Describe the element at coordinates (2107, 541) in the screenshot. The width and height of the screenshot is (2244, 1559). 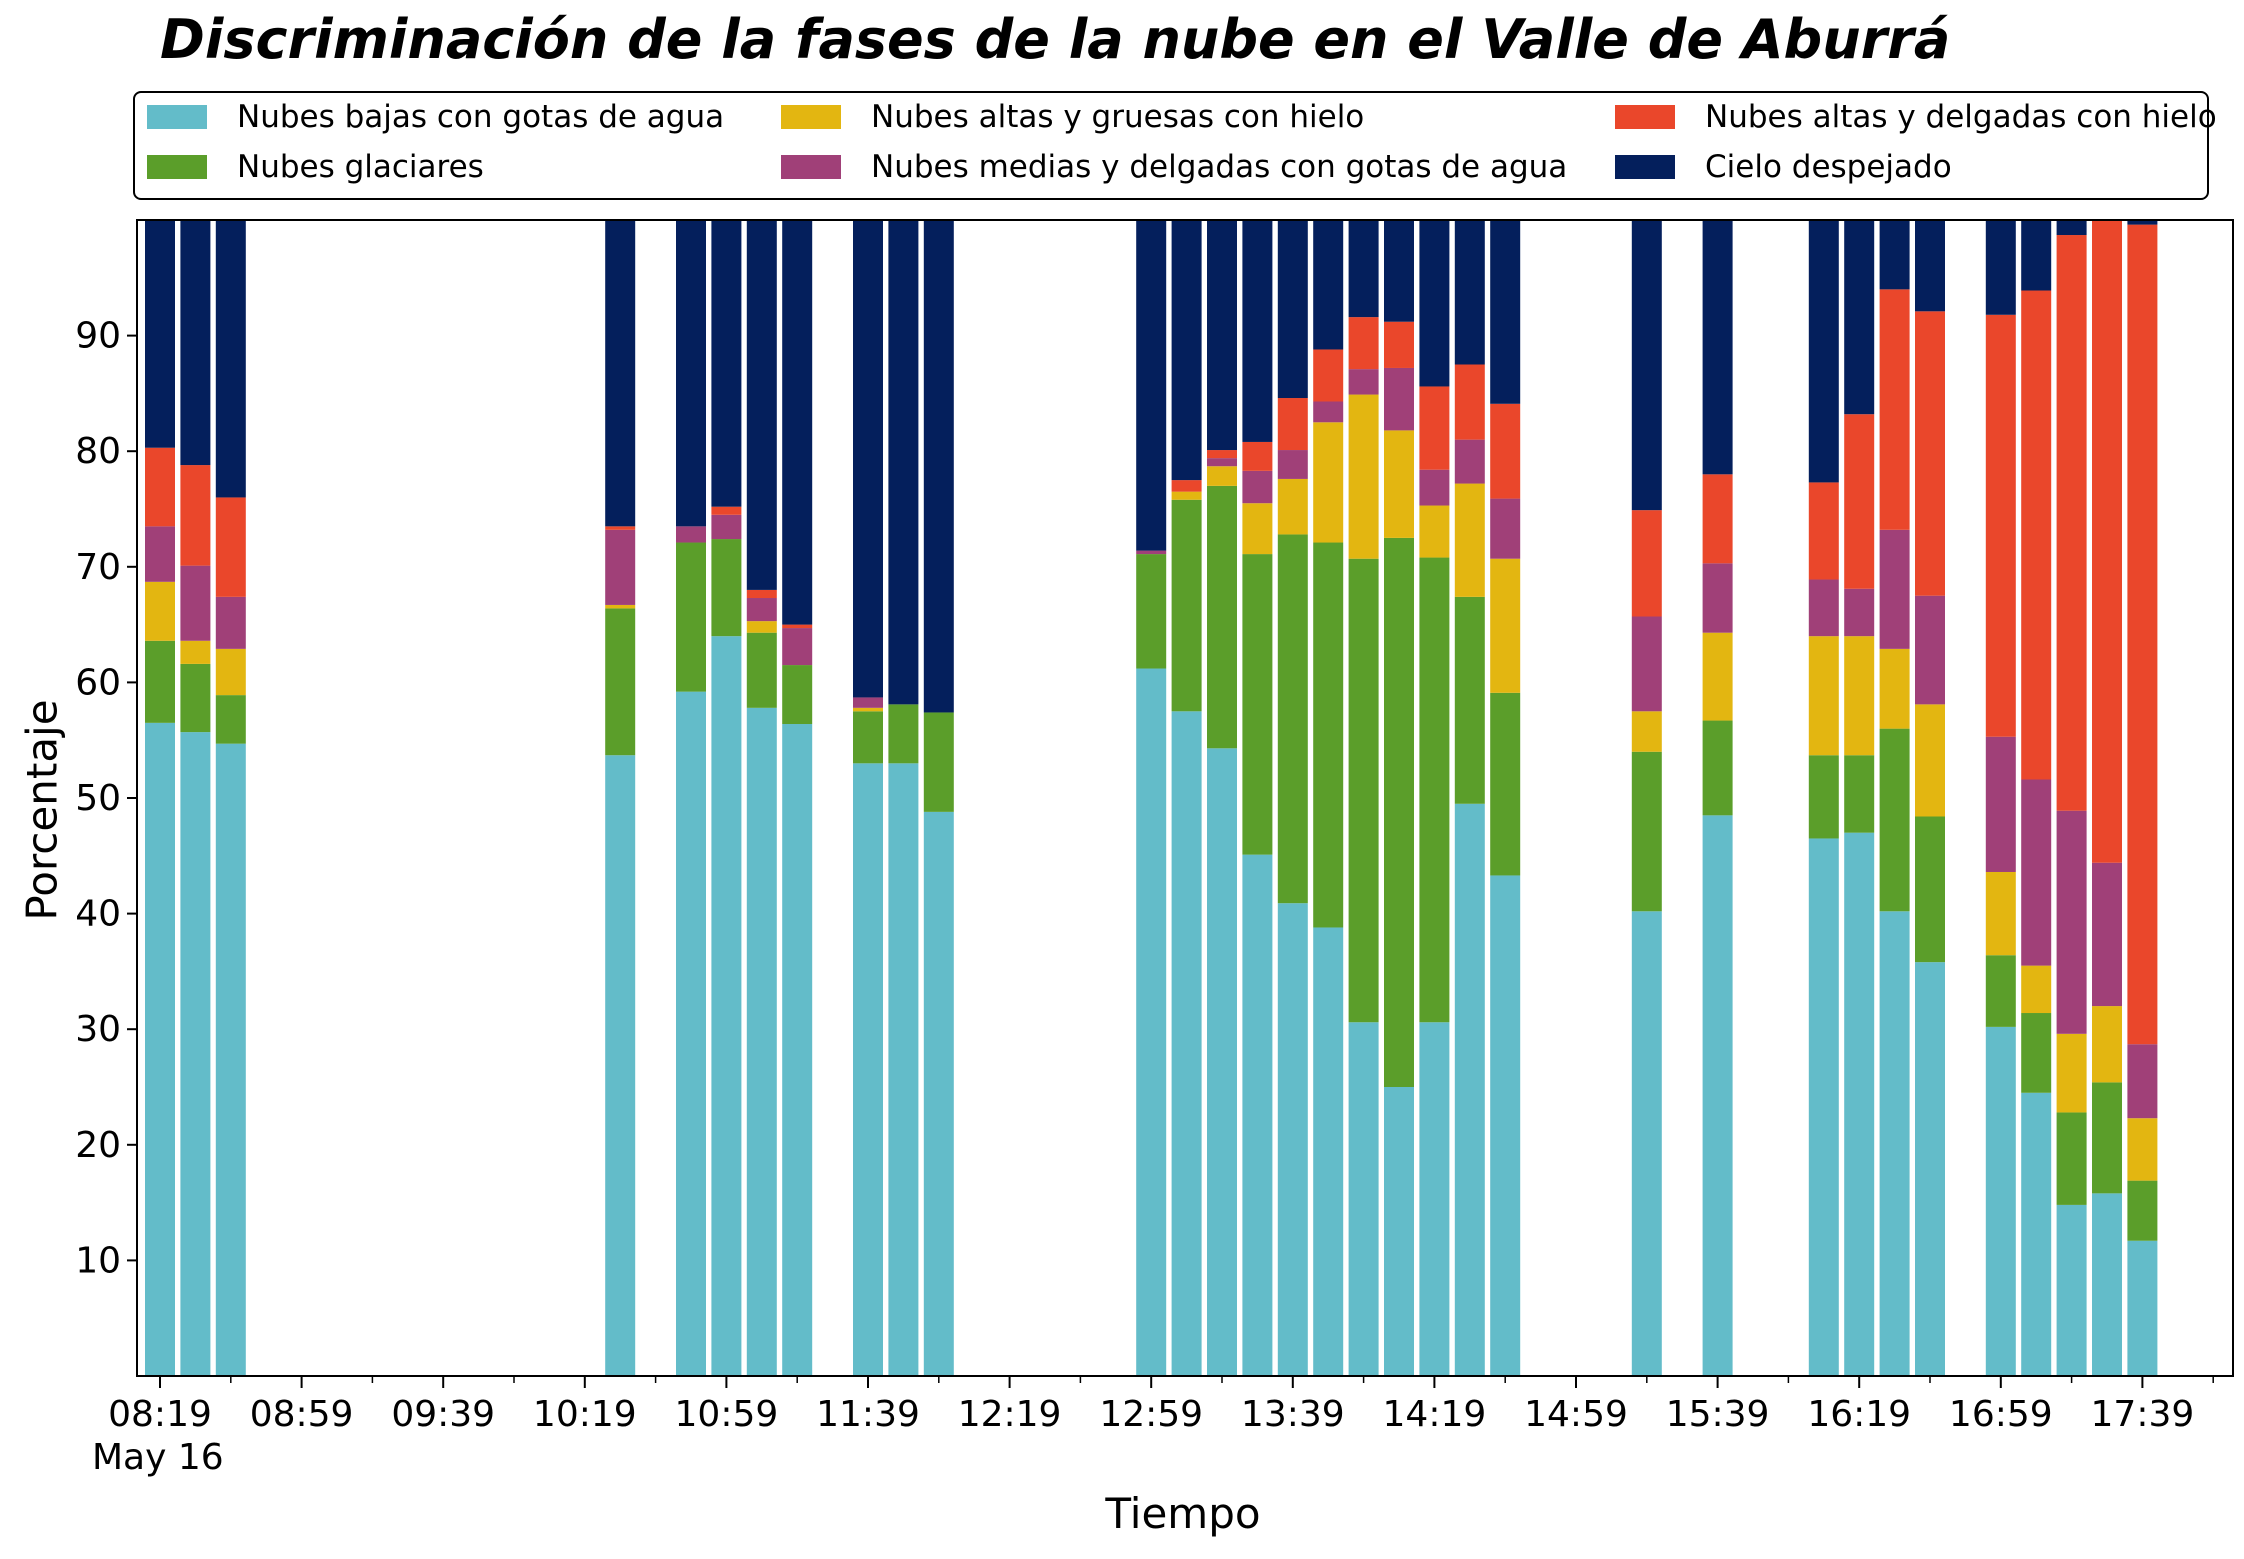
I see `bar-segment-1729-s4` at that location.